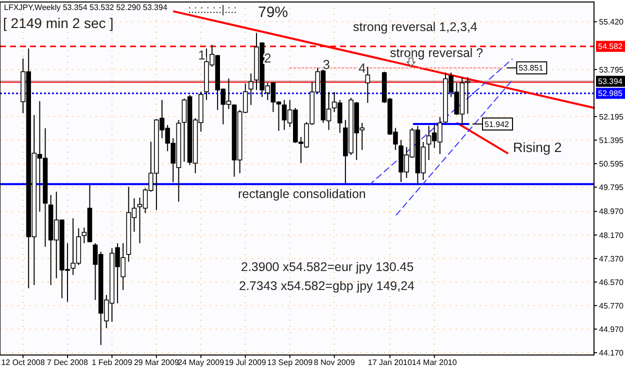 The image size is (625, 370). What do you see at coordinates (497, 124) in the screenshot?
I see `annotation: 51.942` at bounding box center [497, 124].